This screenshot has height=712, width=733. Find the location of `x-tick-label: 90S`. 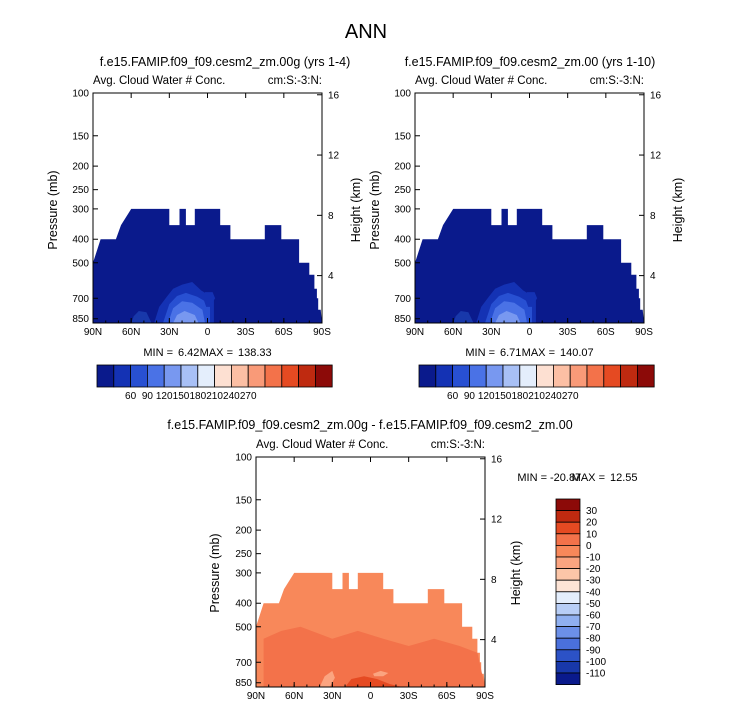

x-tick-label: 90S is located at coordinates (322, 332).